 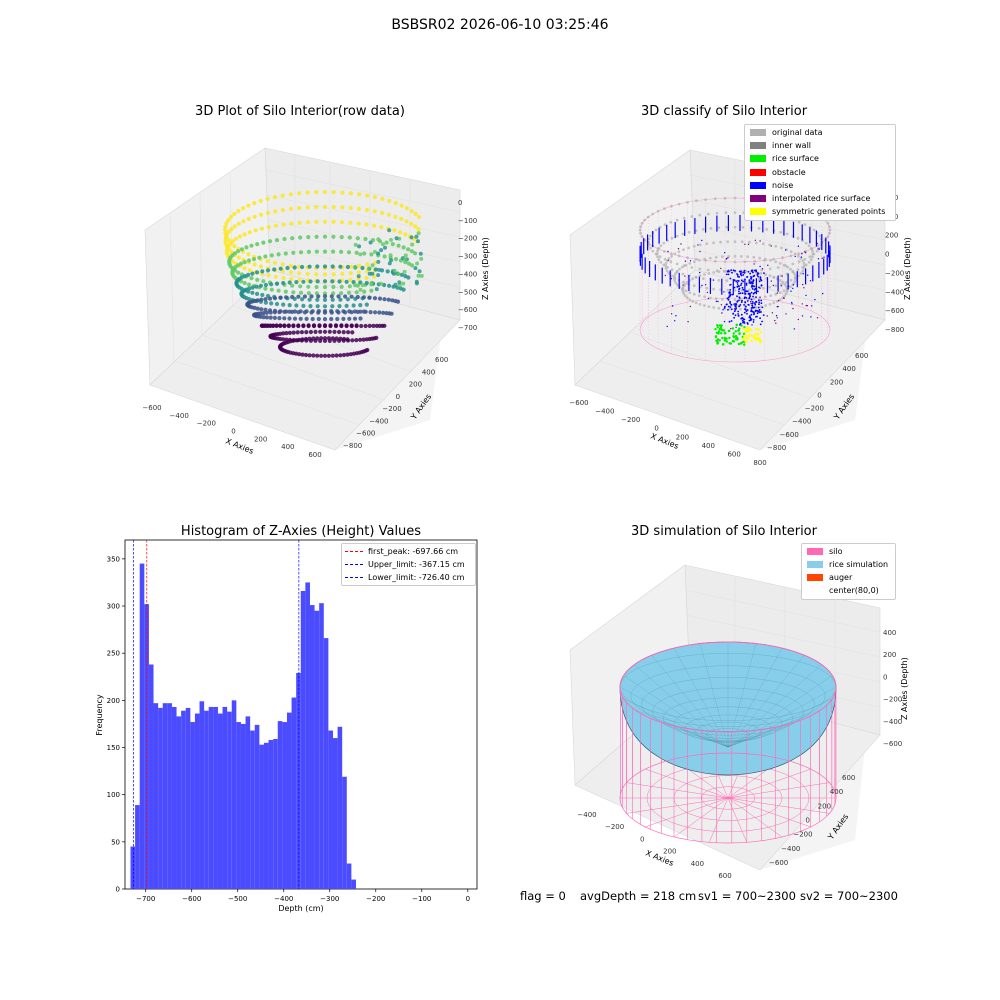 I want to click on sim-z-tick: 400, so click(x=889, y=633).